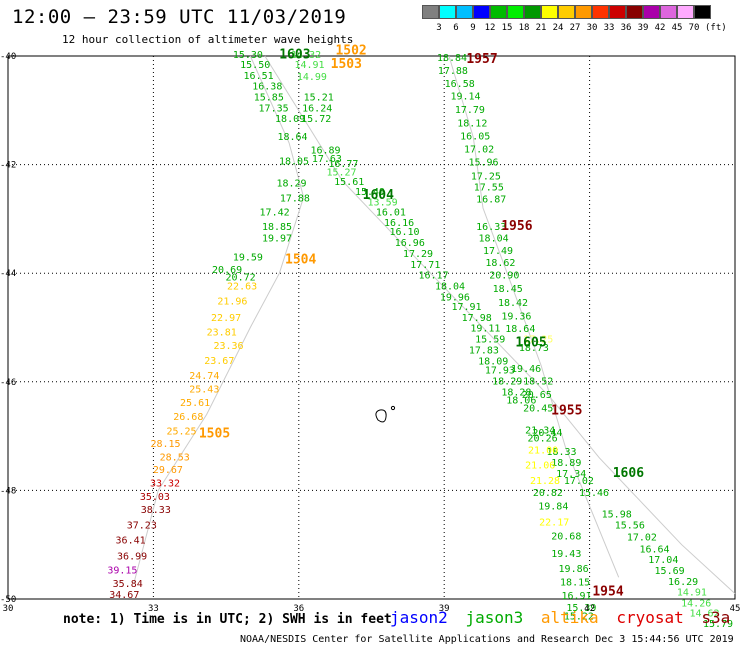 The width and height of the screenshot is (740, 650). What do you see at coordinates (540, 466) in the screenshot?
I see `wave-height-label: 21.06` at bounding box center [540, 466].